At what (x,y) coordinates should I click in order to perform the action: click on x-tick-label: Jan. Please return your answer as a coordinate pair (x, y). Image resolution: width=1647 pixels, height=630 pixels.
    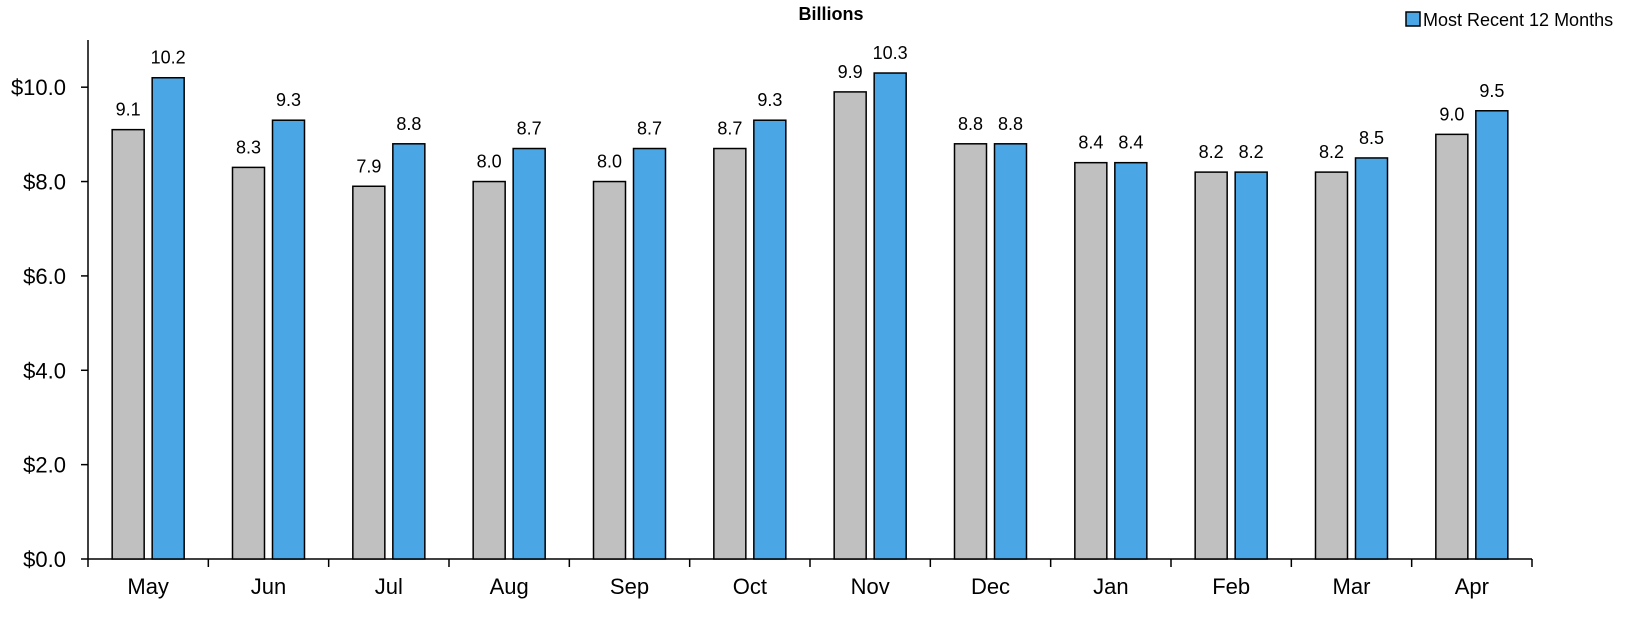
    Looking at the image, I should click on (1110, 586).